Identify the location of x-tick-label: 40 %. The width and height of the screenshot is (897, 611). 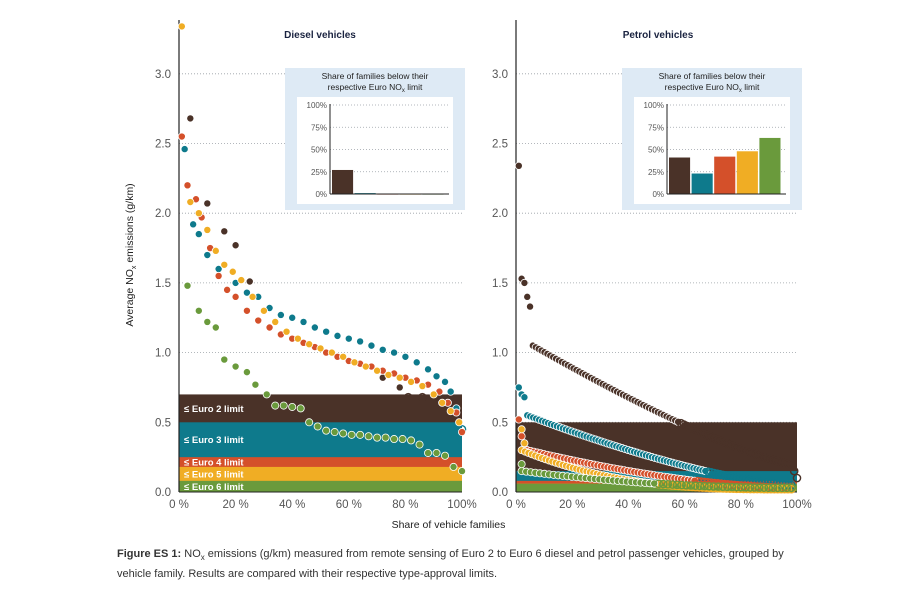
(628, 505).